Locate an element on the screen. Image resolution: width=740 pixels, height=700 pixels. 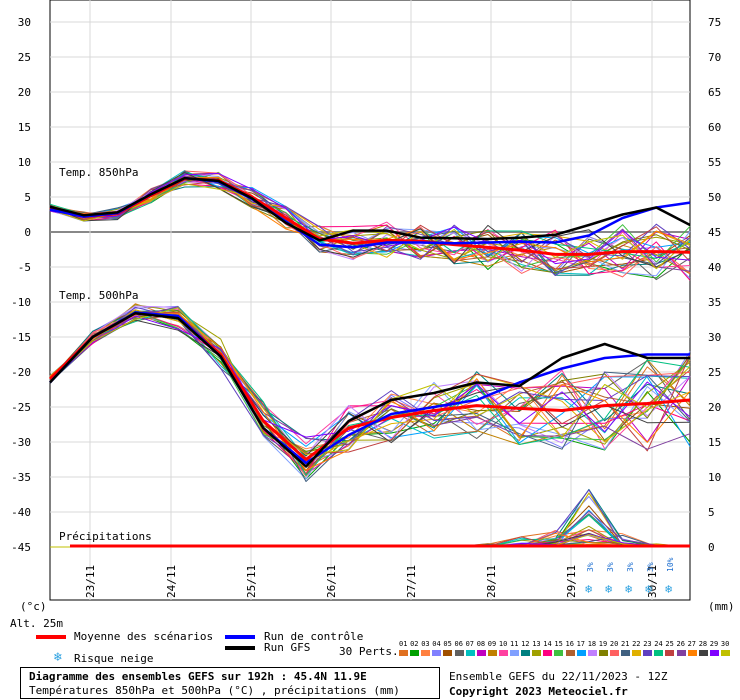
legend-gfs-line is located at coordinates (240, 648).